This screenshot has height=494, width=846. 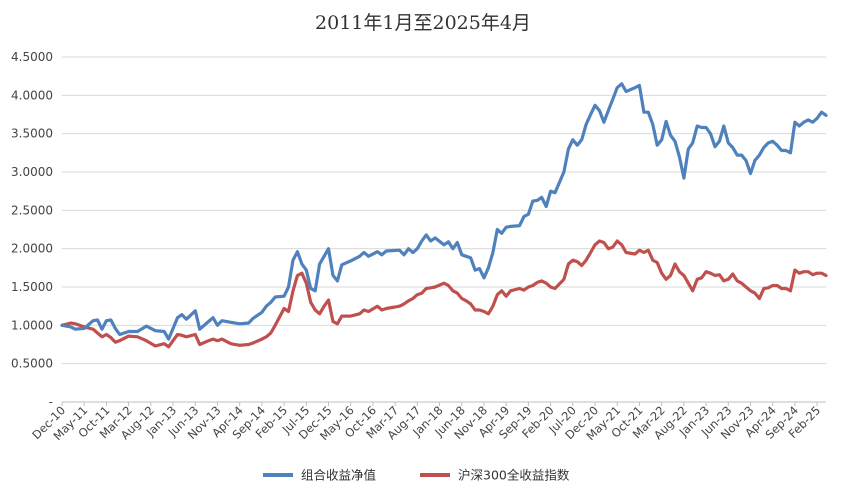 I want to click on y-tick-label: 0.5000, so click(x=32, y=364).